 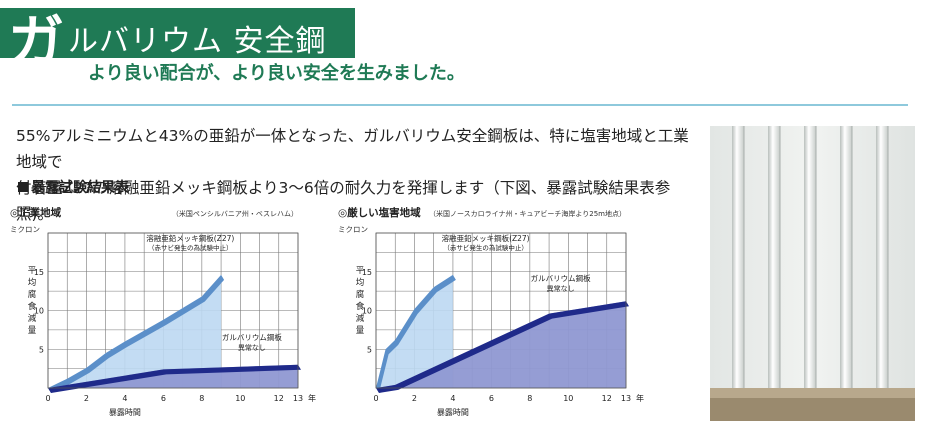 I want to click on divider-rule, so click(x=460, y=105).